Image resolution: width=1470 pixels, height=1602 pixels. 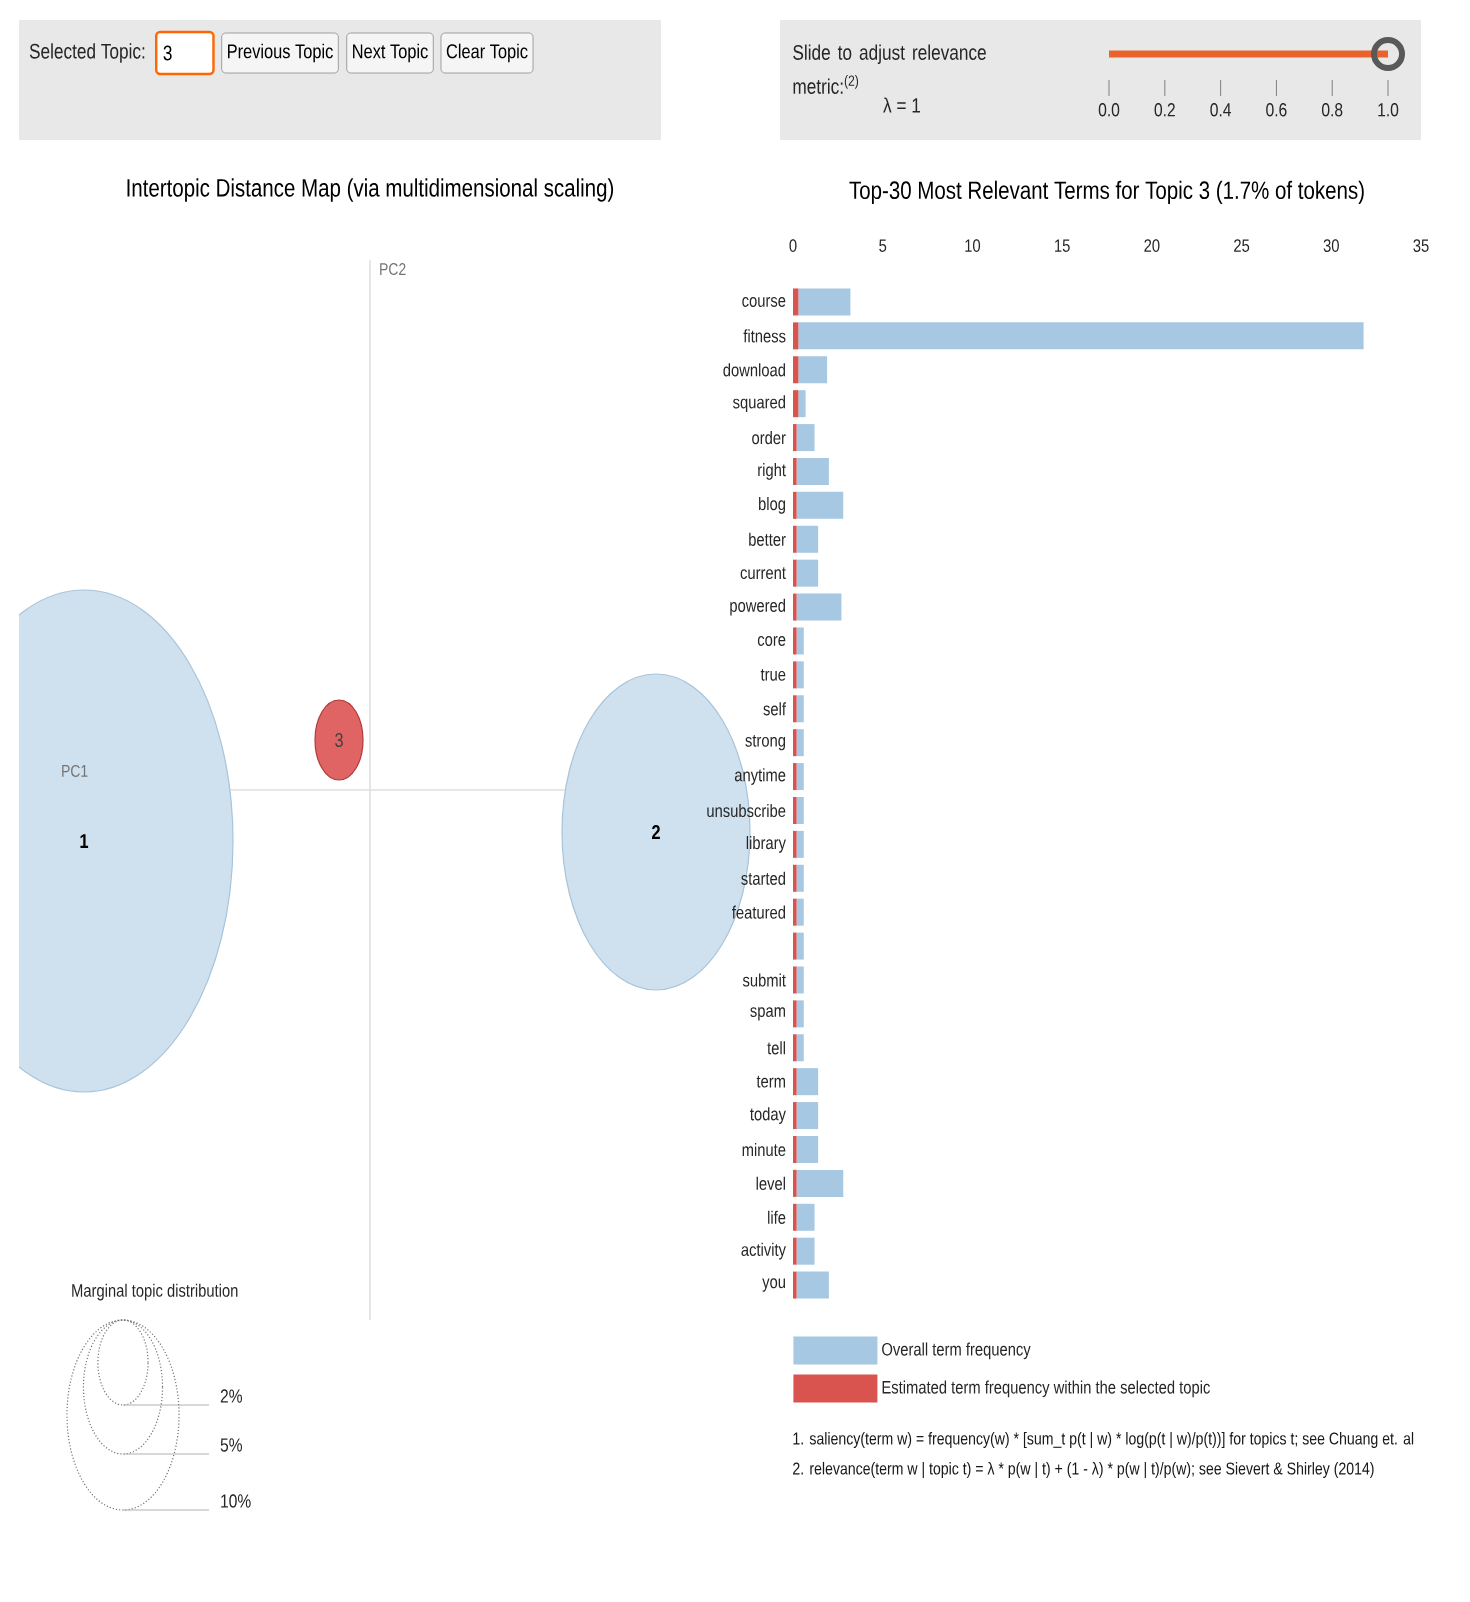 I want to click on y-tick-label: featured, so click(x=759, y=912).